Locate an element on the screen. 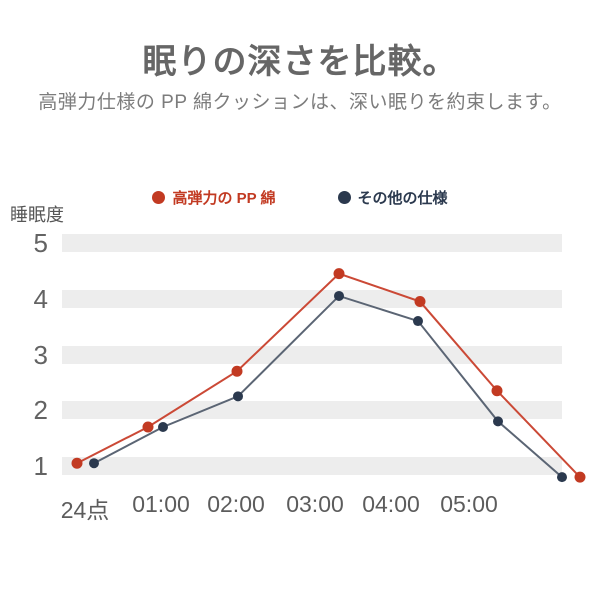 This screenshot has width=600, height=600. y-tick-label: 3 is located at coordinates (40, 354).